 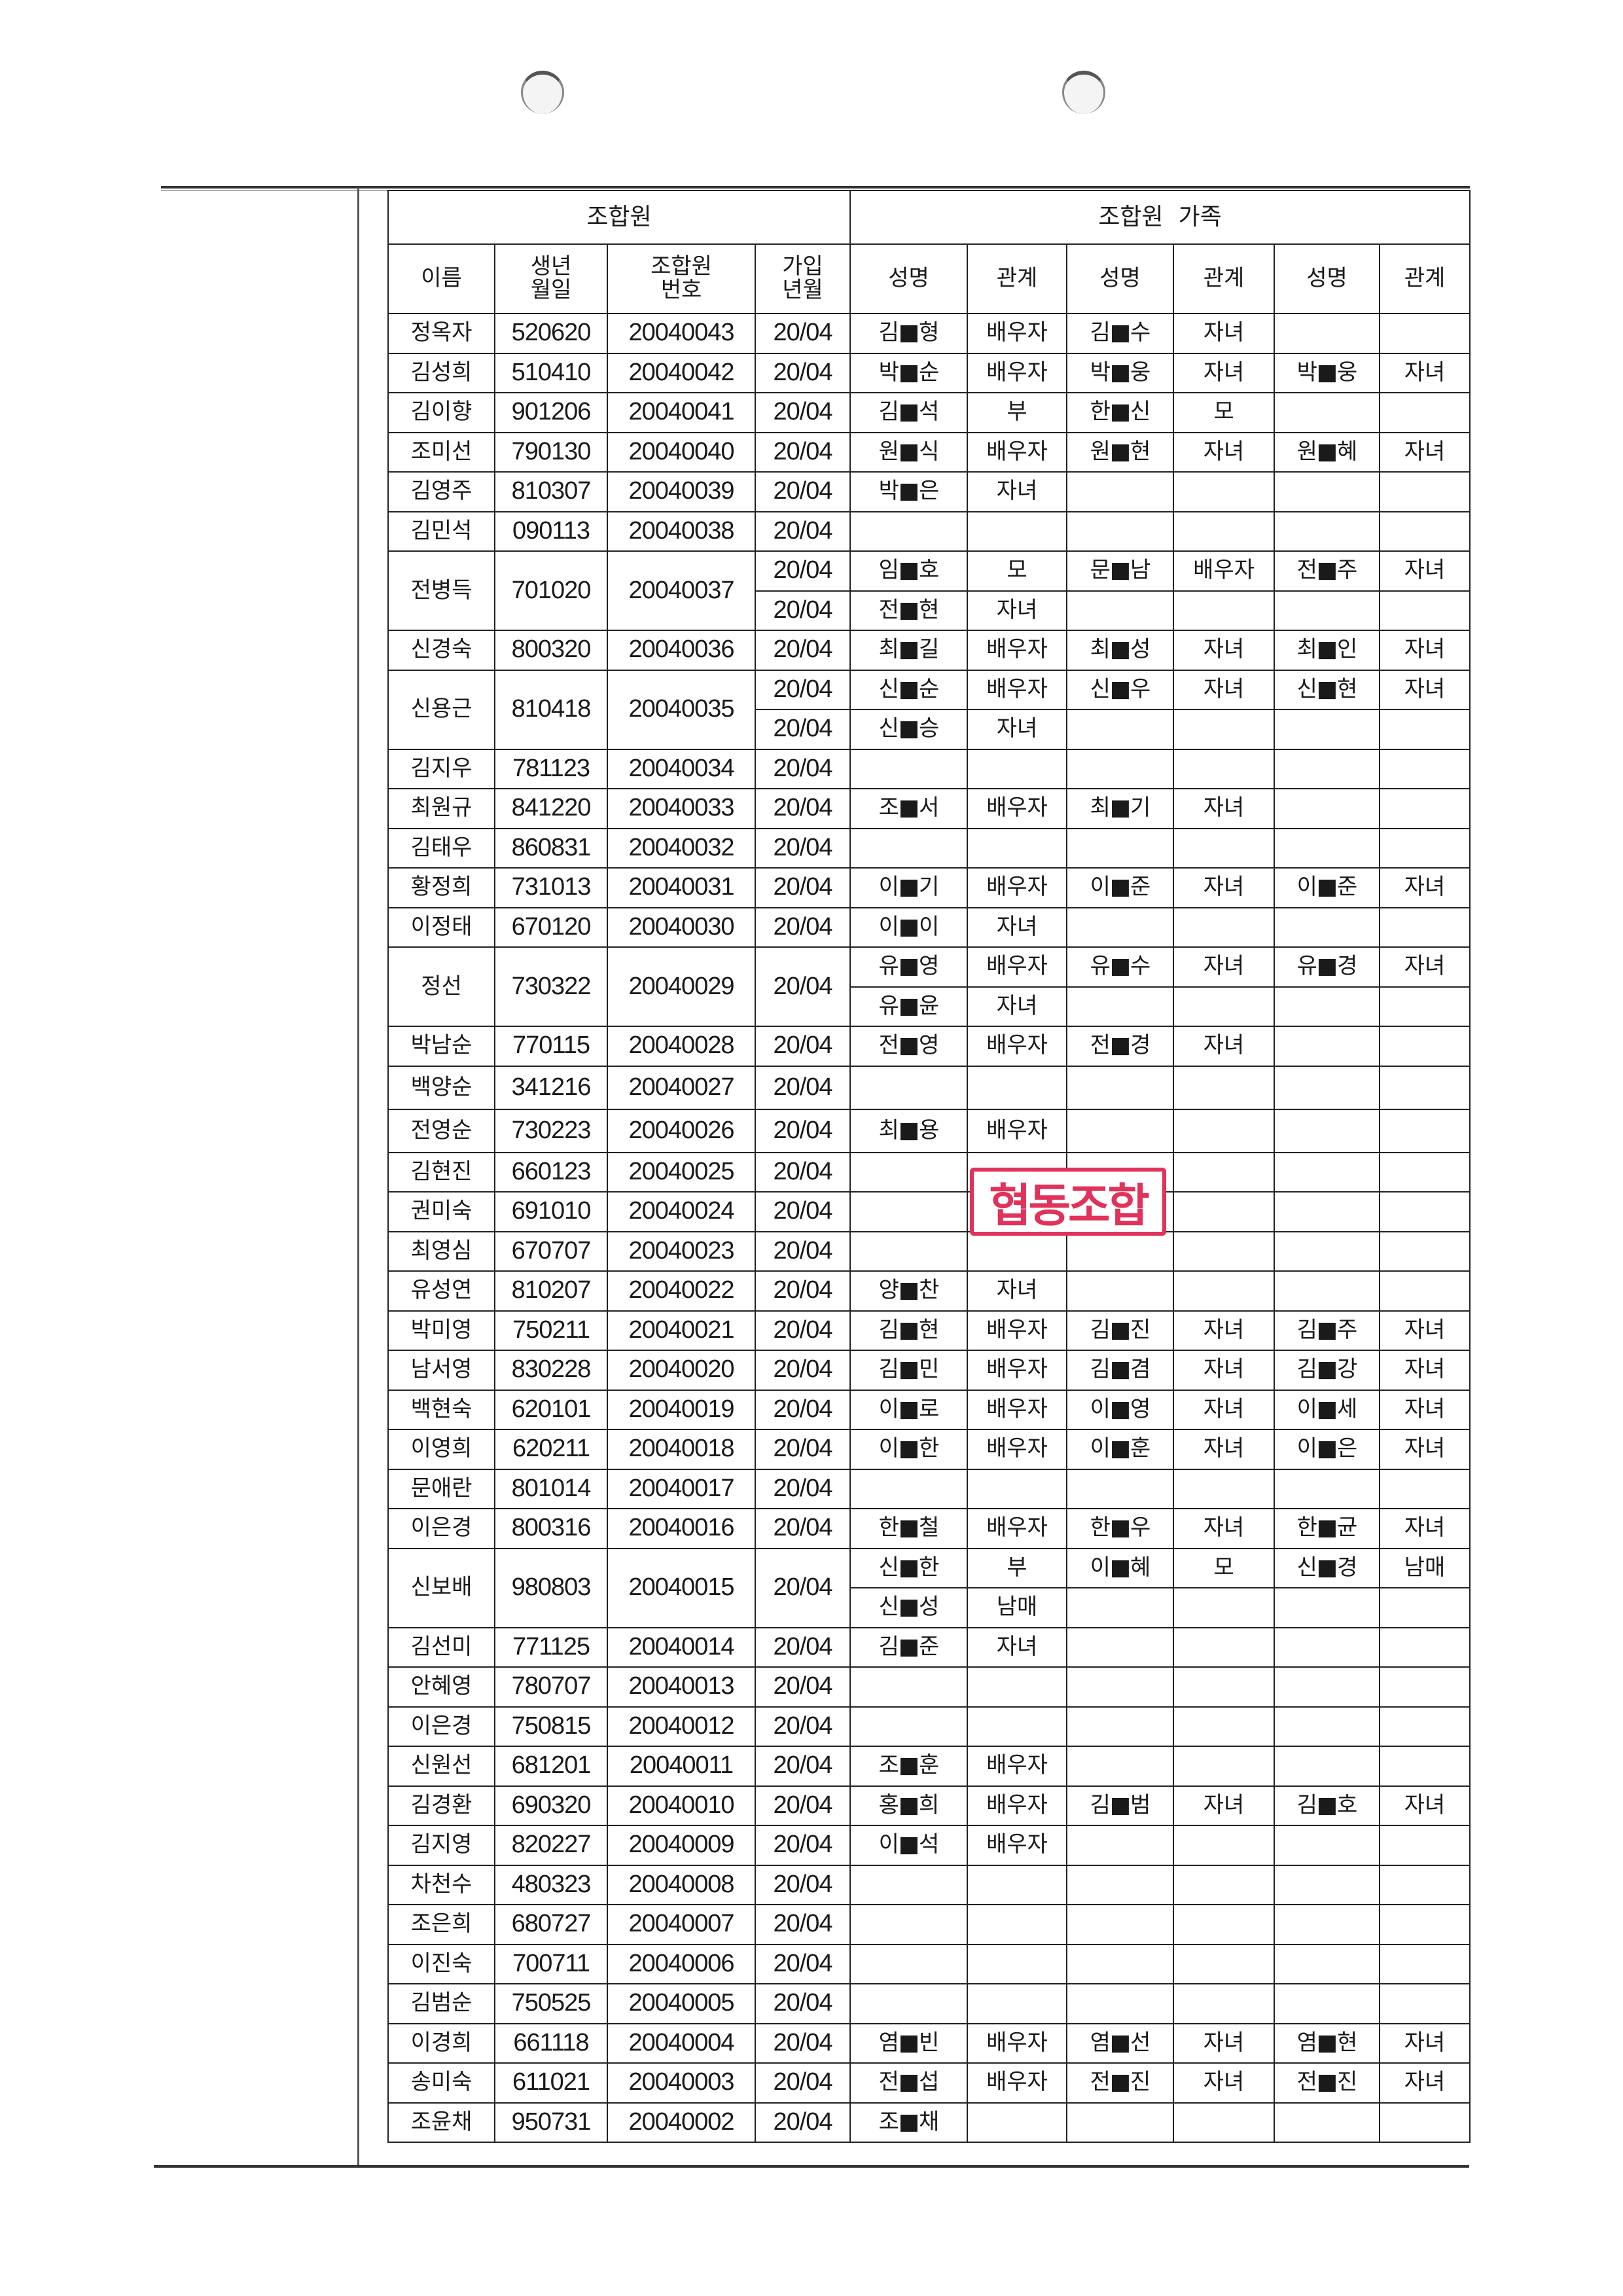 I want to click on family-member-name: 이■한, so click(x=908, y=1449).